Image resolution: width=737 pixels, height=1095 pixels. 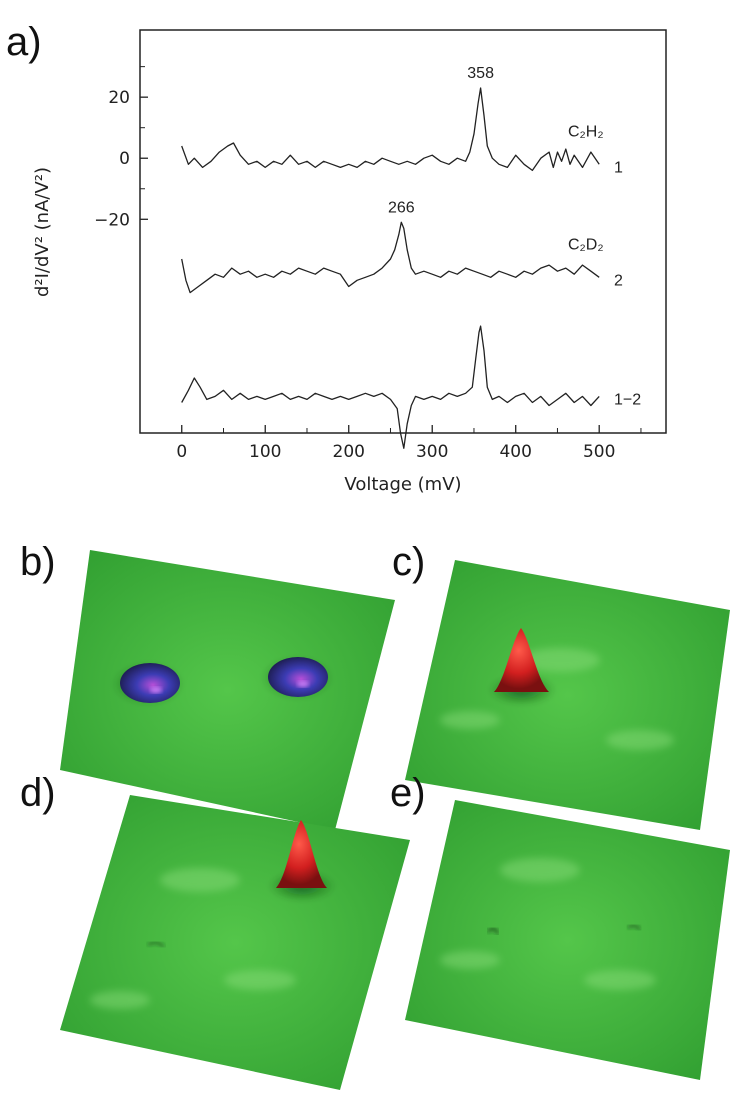 What do you see at coordinates (432, 452) in the screenshot?
I see `x-tick-label: 300` at bounding box center [432, 452].